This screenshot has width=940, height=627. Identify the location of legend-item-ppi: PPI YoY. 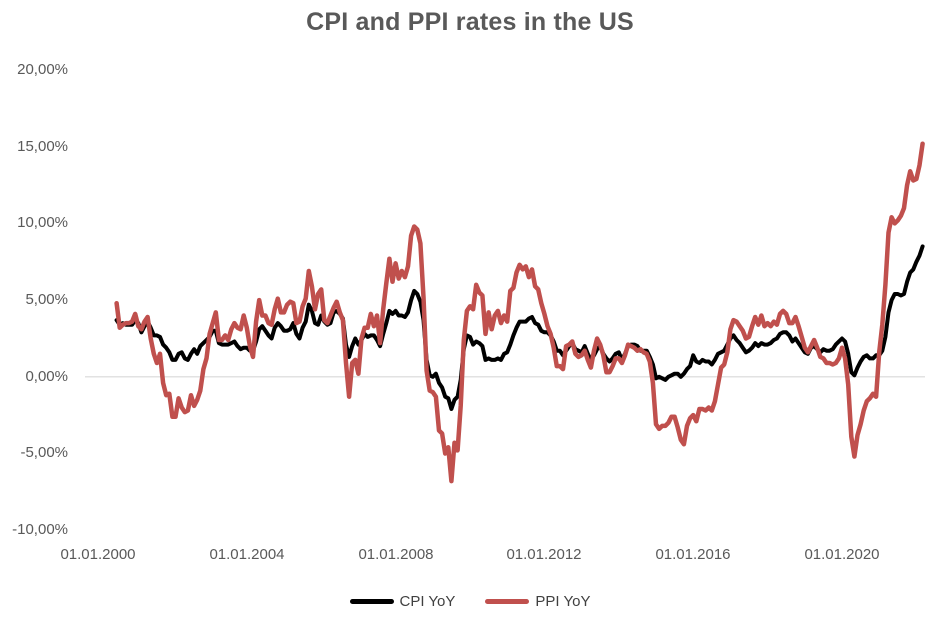
(537, 601).